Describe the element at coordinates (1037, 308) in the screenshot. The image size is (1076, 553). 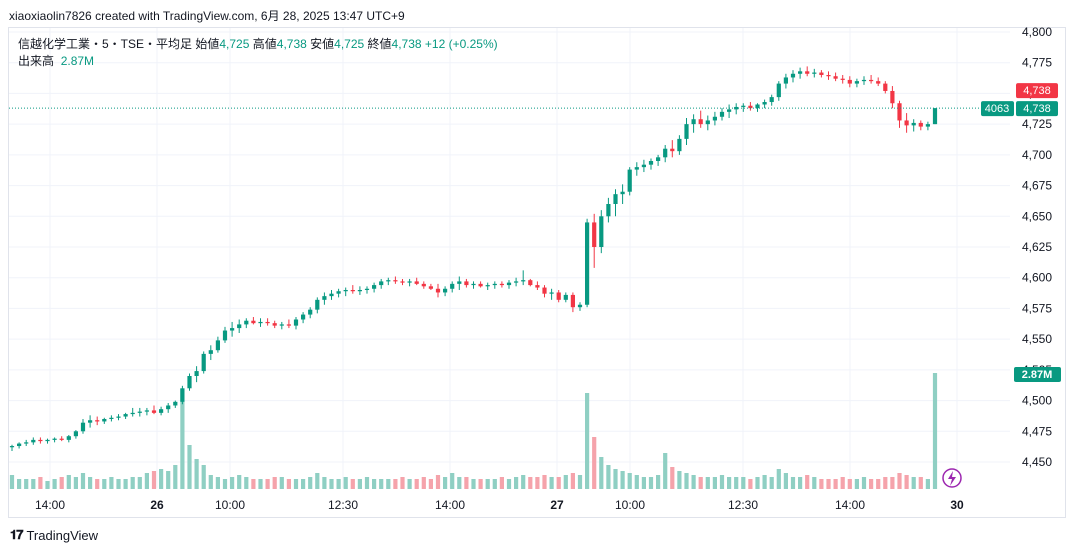
I see `price-tick-label: 4,575` at that location.